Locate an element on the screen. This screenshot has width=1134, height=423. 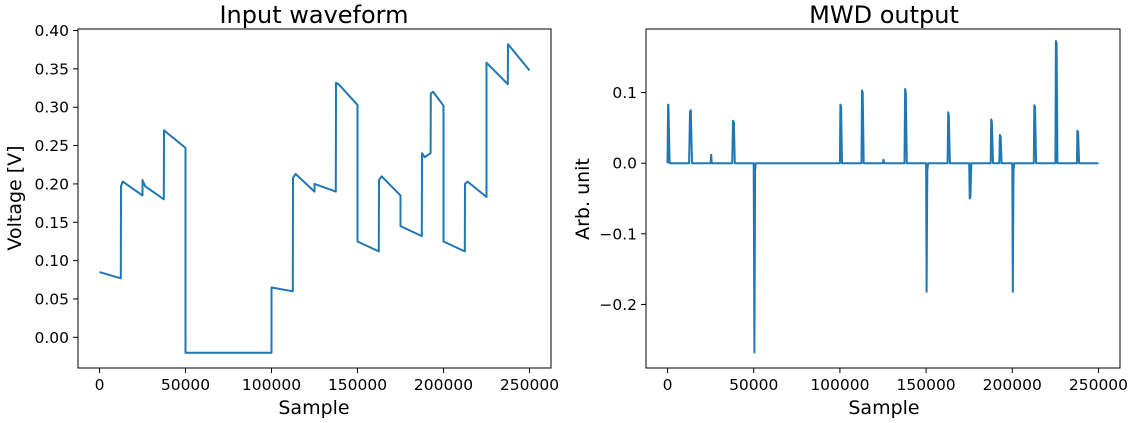
y-tick-label: 0.0 is located at coordinates (624, 164).